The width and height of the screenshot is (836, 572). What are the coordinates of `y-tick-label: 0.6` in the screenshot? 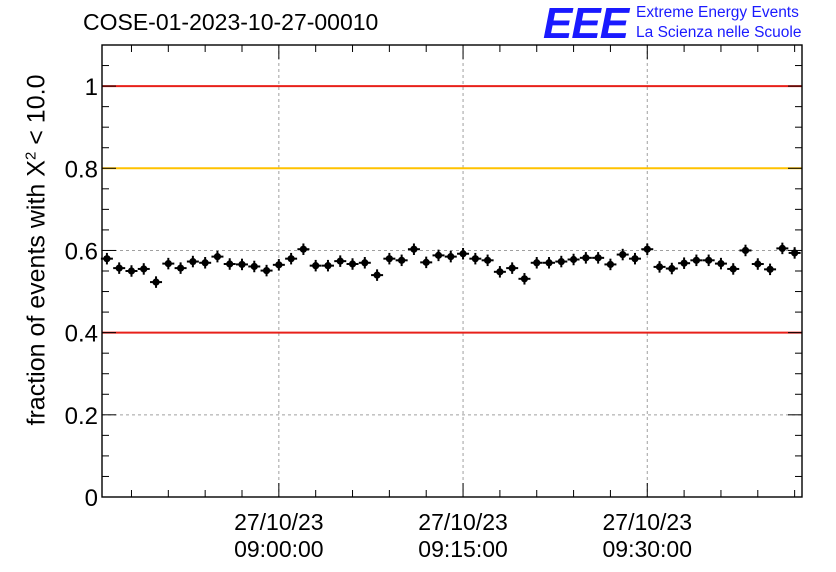 It's located at (81, 251).